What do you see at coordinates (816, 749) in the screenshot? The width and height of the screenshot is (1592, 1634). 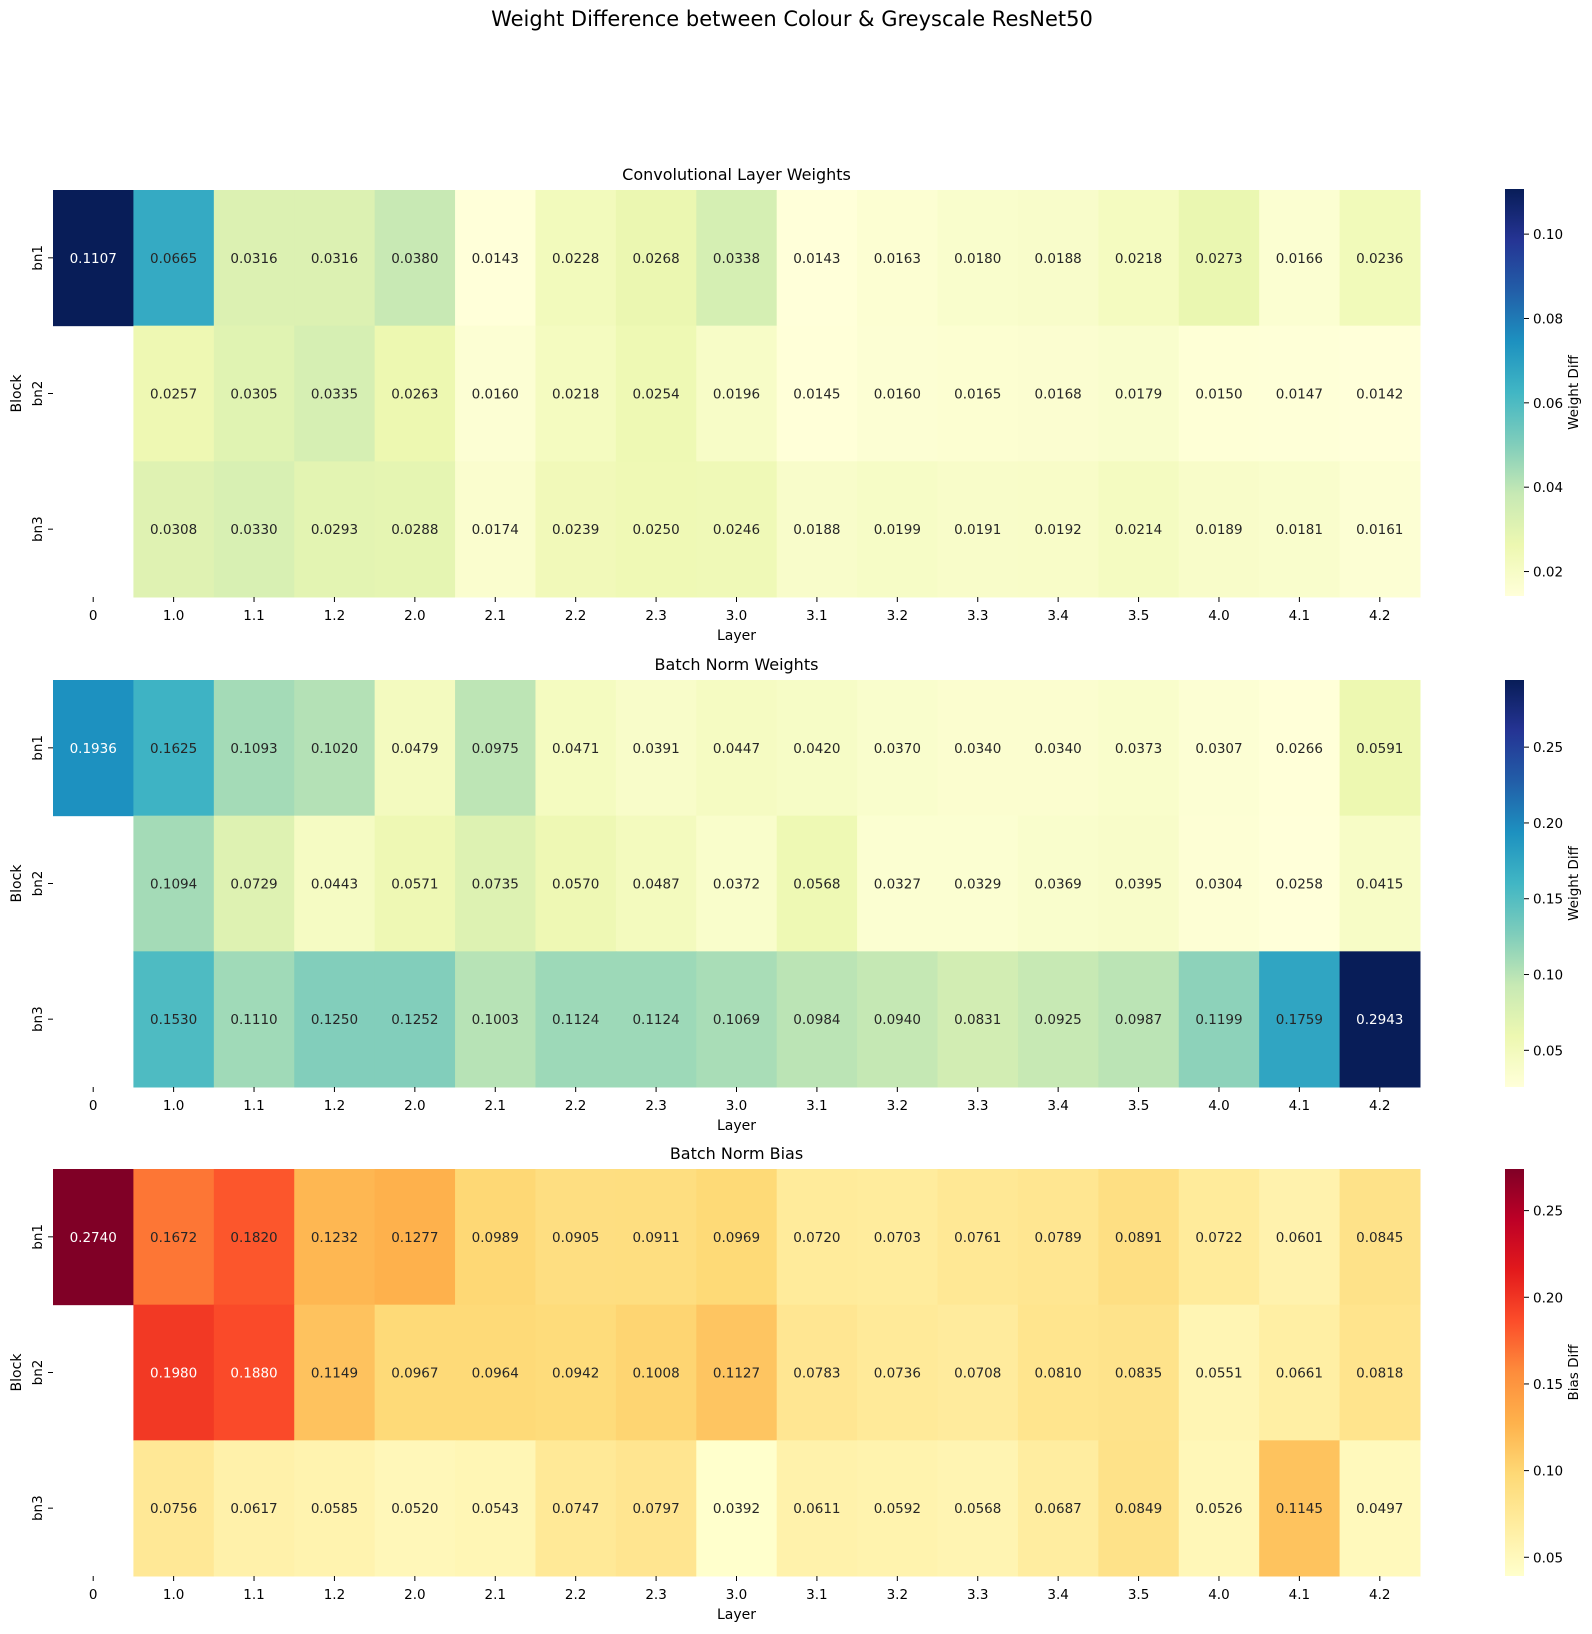 I see `cell-value-label: 0.0420` at bounding box center [816, 749].